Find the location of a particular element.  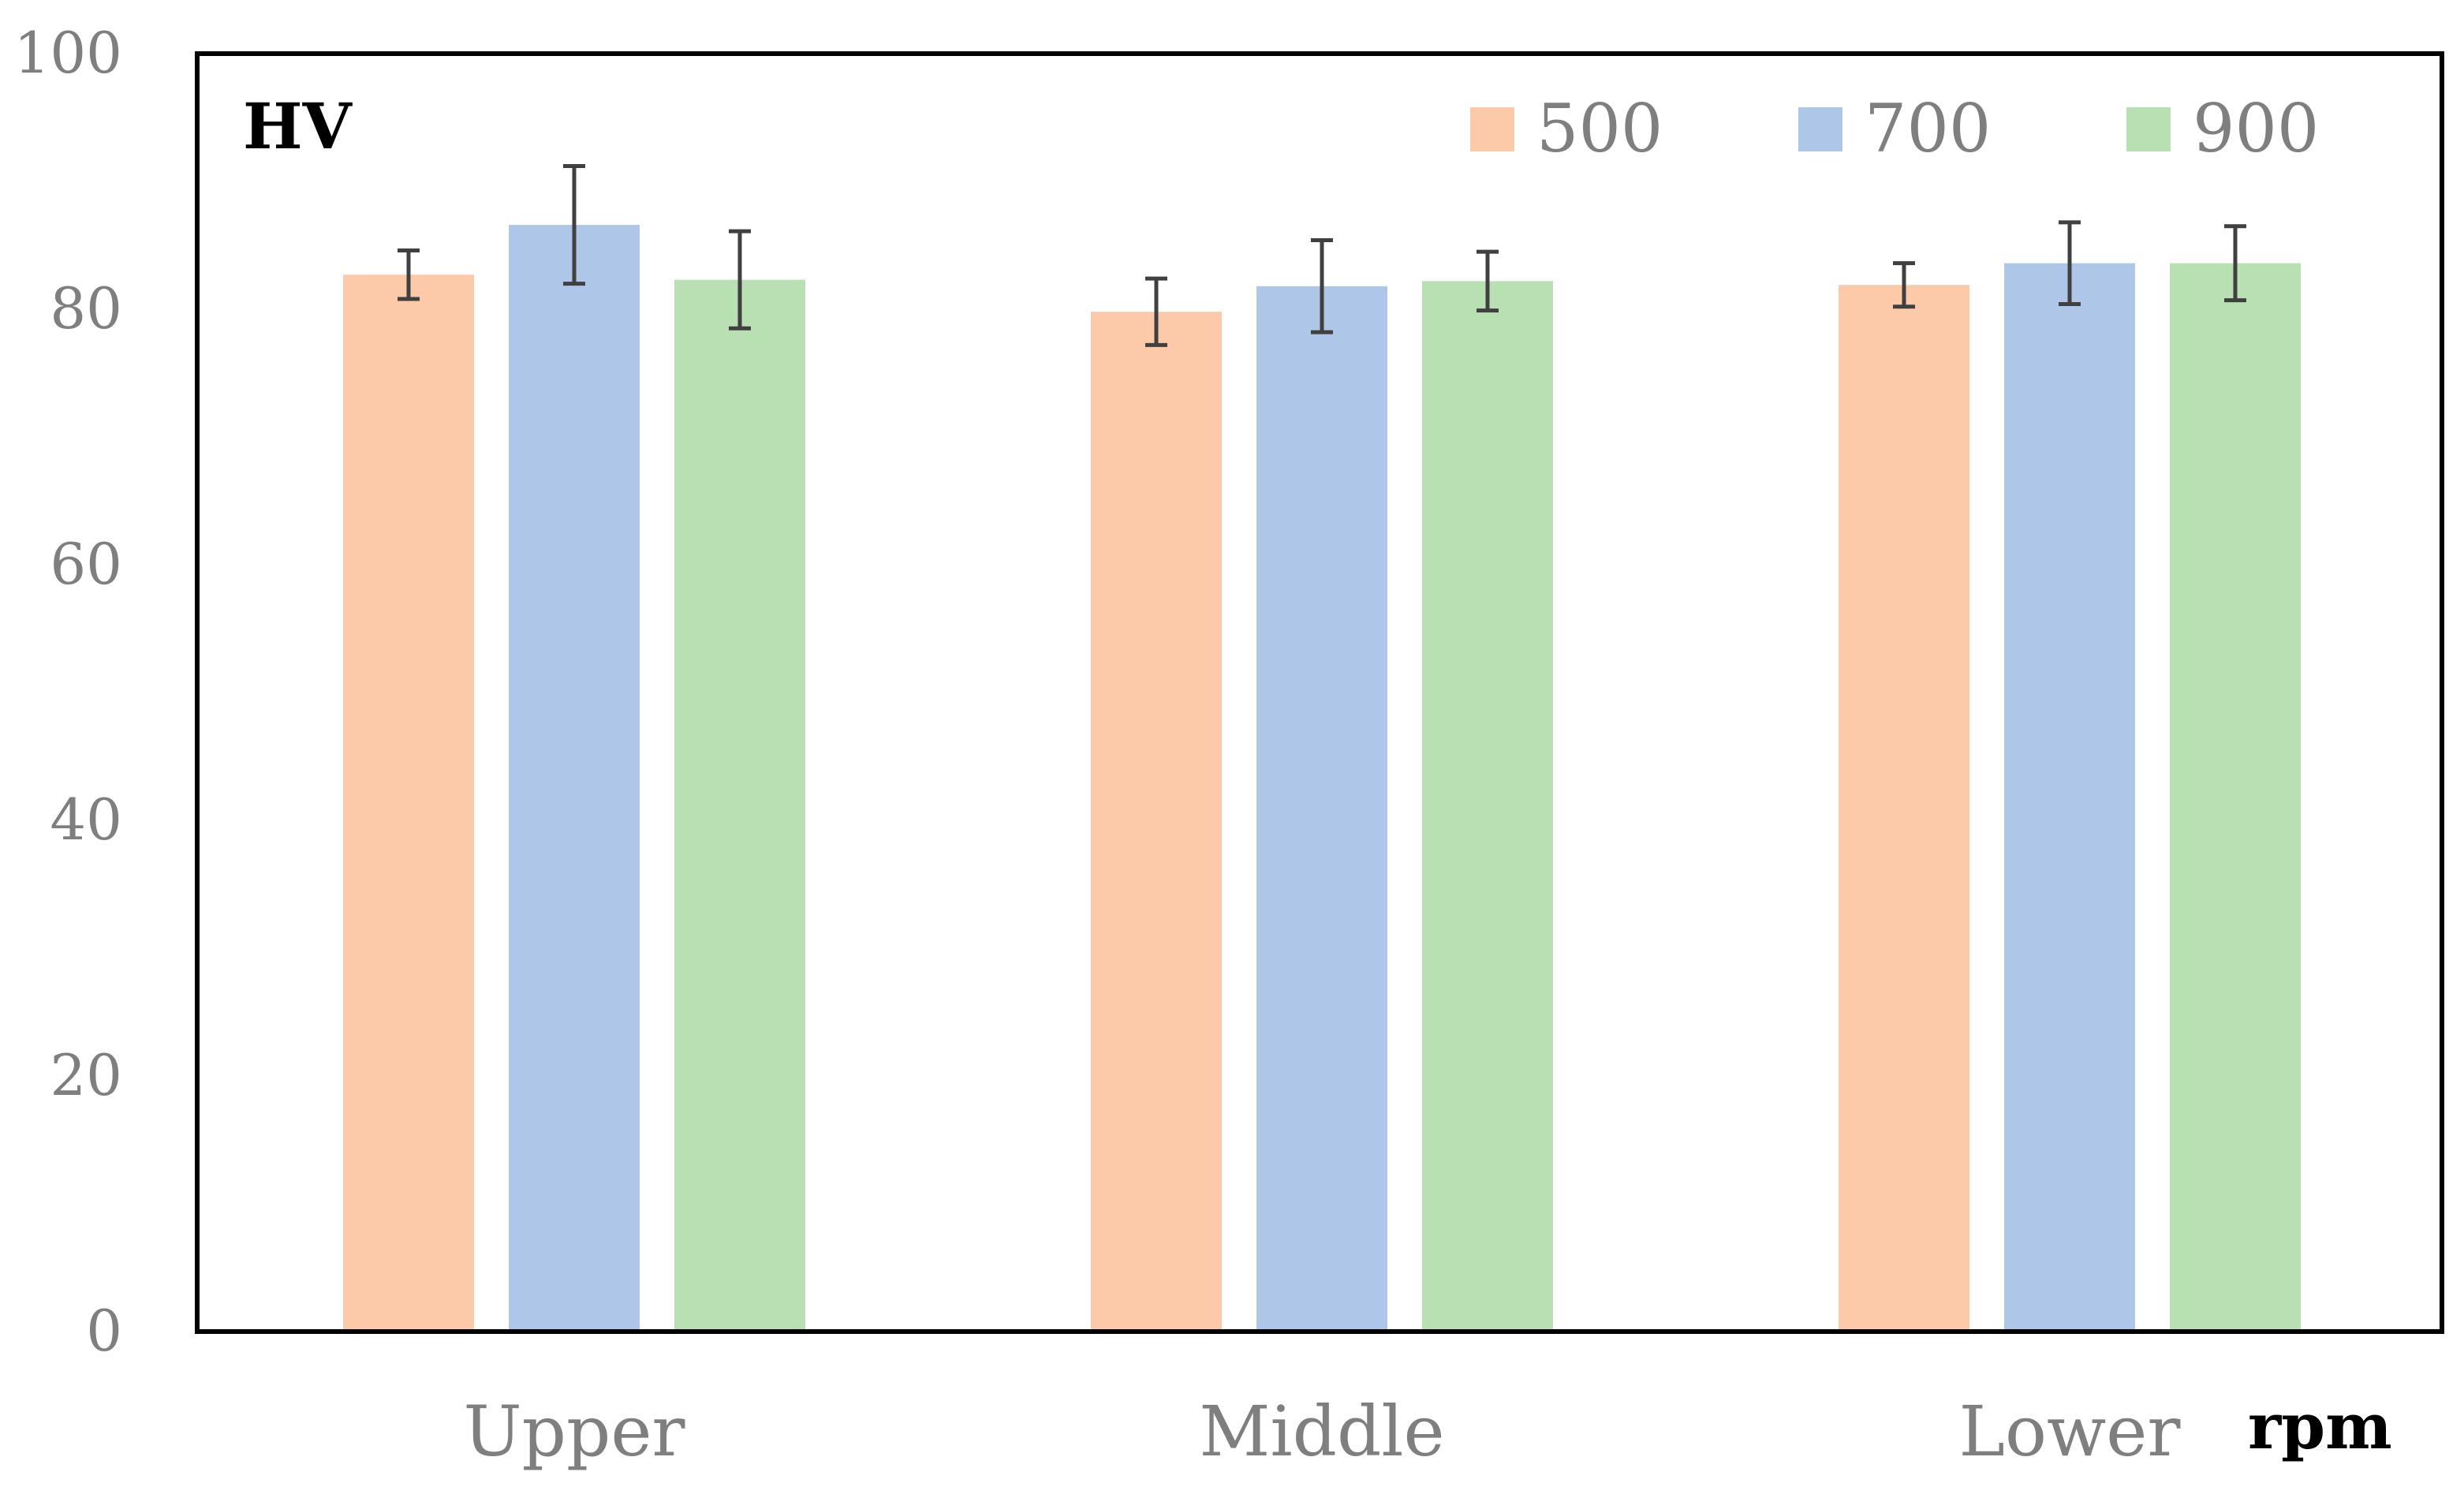

x-tick-label: Upper is located at coordinates (575, 1432).